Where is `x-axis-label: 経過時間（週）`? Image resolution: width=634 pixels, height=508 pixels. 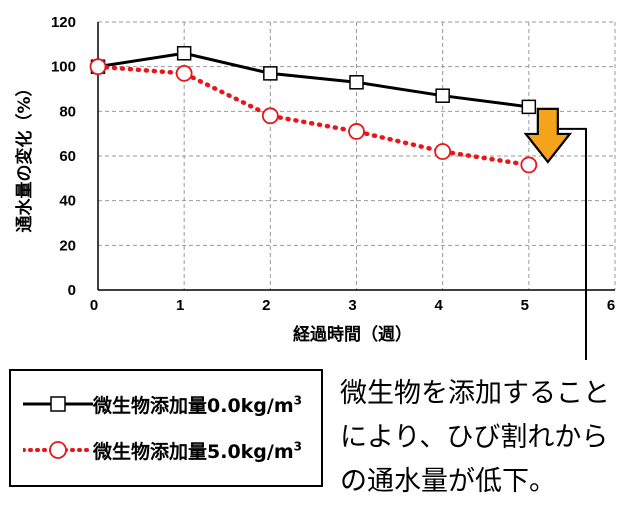 x-axis-label: 経過時間（週） is located at coordinates (352, 334).